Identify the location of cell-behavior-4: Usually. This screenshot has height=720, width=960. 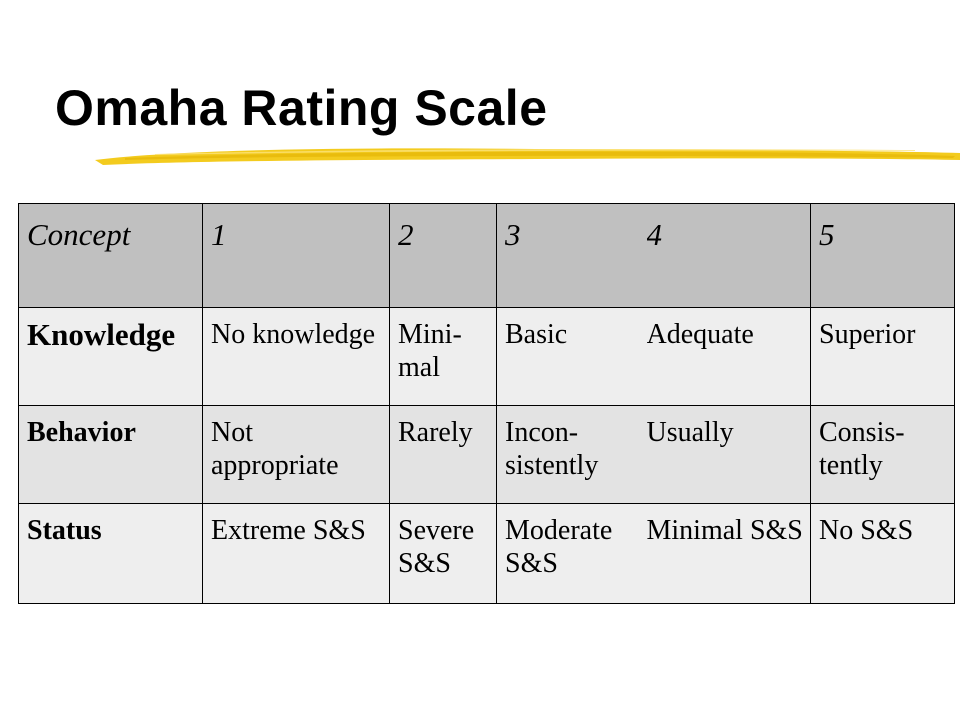
(728, 454).